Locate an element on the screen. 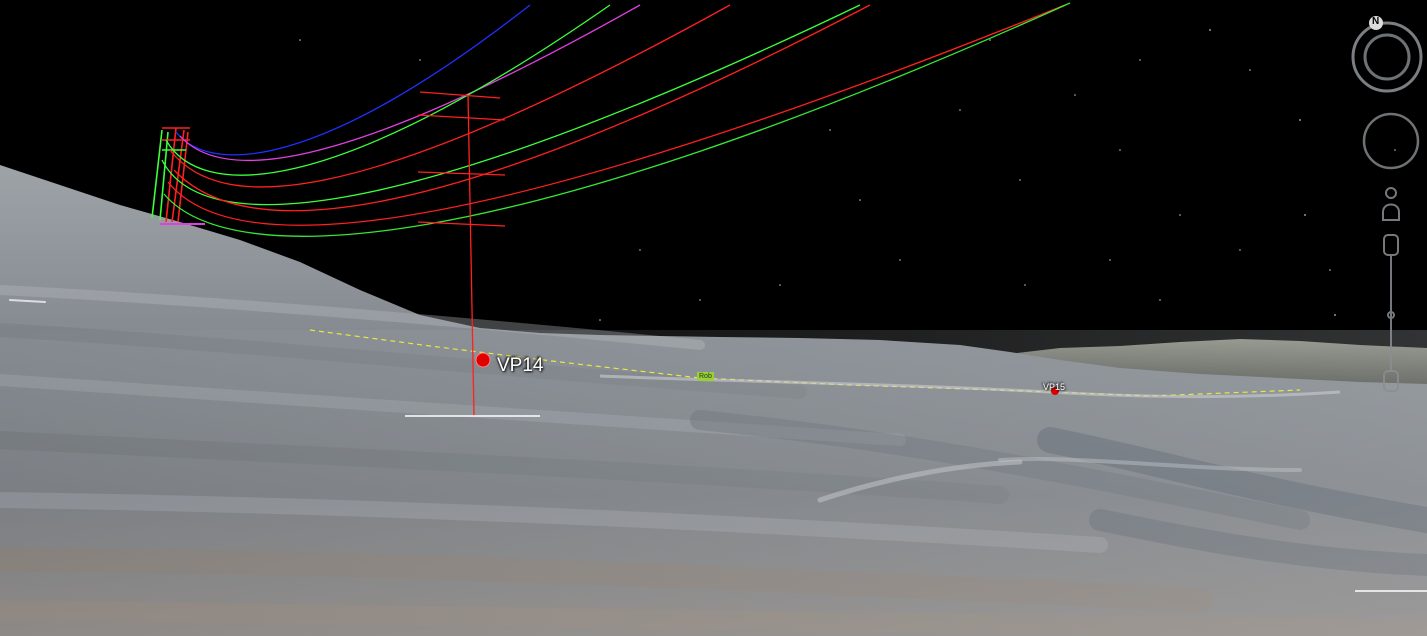 The width and height of the screenshot is (1427, 636). zoom-minus-icon is located at coordinates (1391, 381).